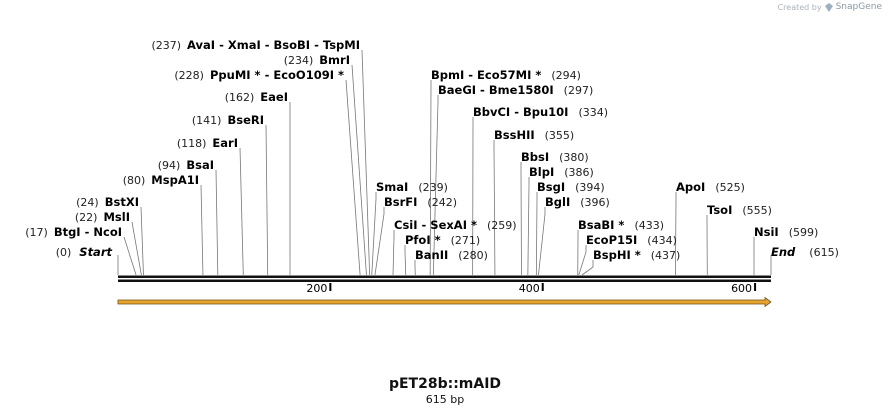 Image resolution: width=890 pixels, height=415 pixels. I want to click on enzyme-name: BbsI, so click(535, 157).